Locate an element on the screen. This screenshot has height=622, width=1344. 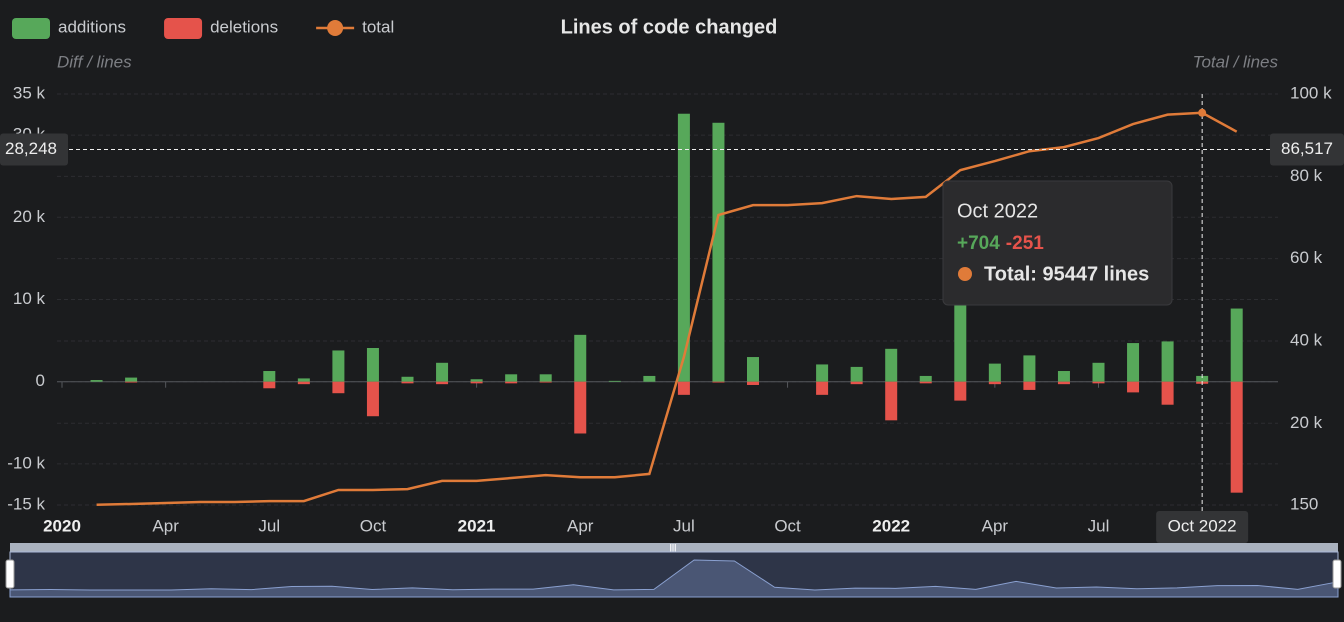
y-tick-label: 35 k is located at coordinates (29, 92).